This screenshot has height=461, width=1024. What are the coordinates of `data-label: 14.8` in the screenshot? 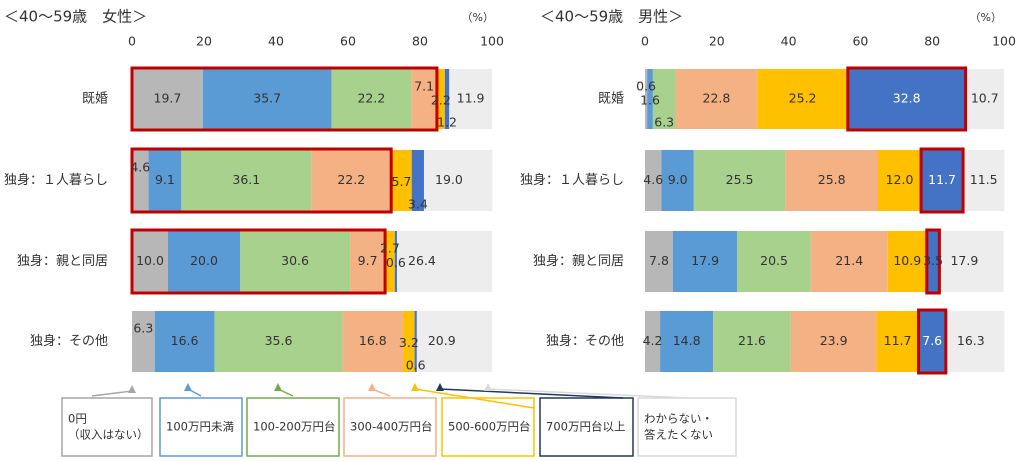 It's located at (687, 340).